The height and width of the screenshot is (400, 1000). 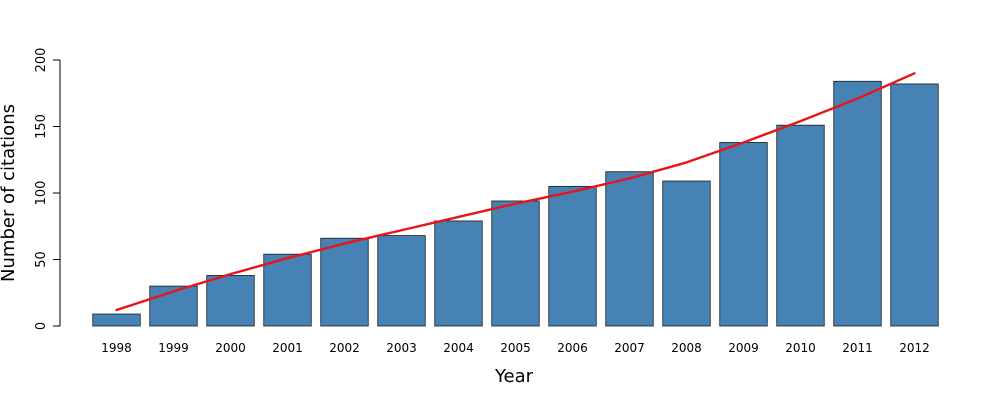 I want to click on y-axis-title: Number of citations, so click(x=9, y=193).